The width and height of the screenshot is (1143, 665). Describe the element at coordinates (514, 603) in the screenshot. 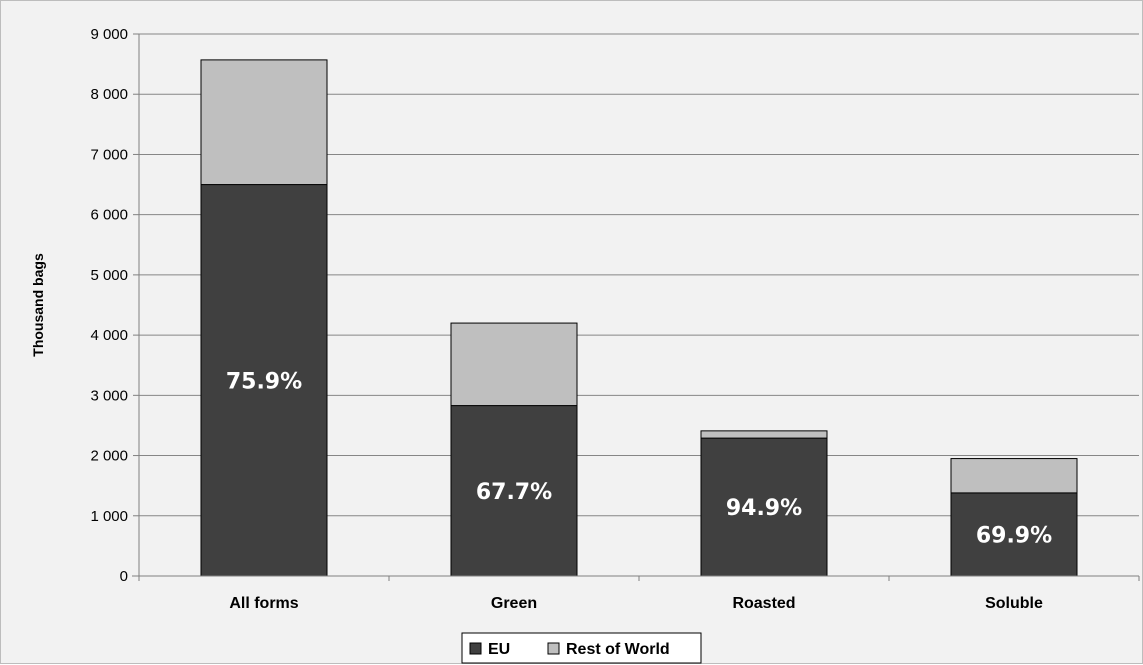

I see `x-category-label: Green` at that location.